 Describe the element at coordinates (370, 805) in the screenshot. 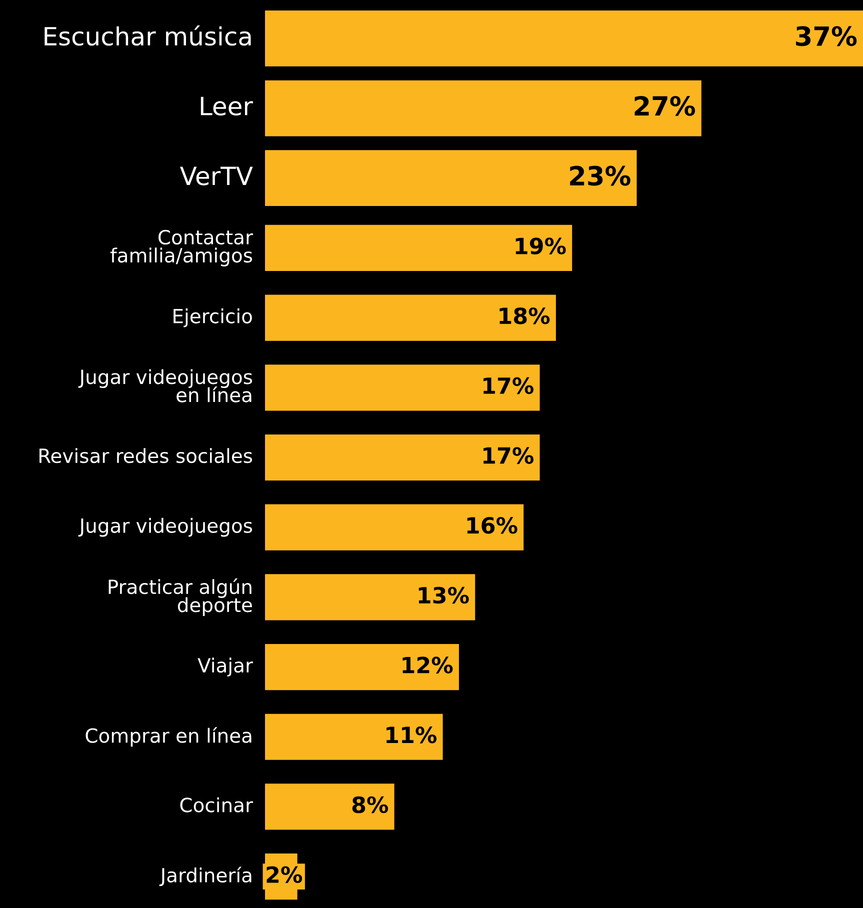

I see `data-label: 8%` at that location.